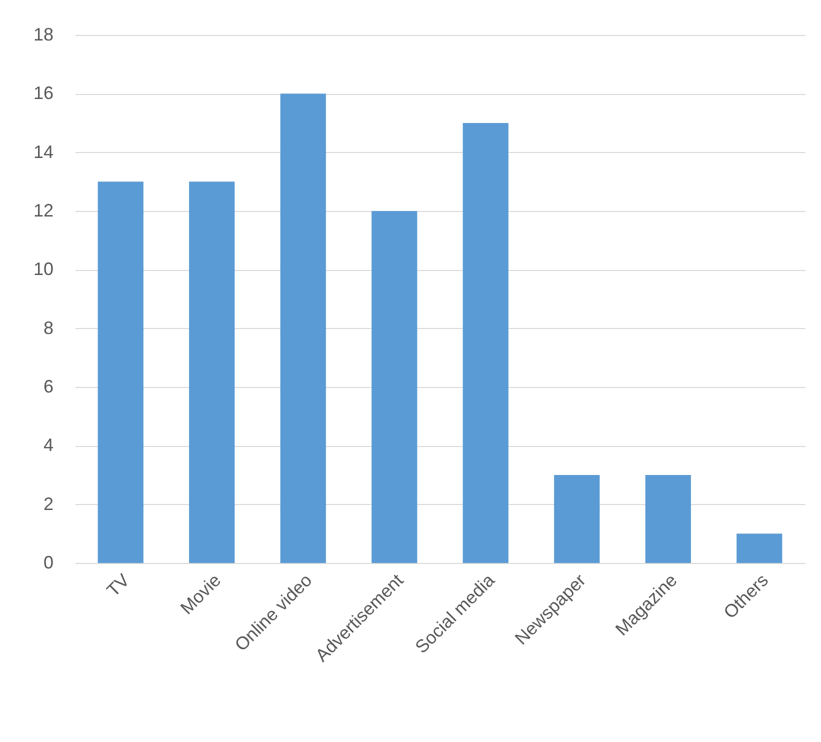  Describe the element at coordinates (48, 386) in the screenshot. I see `y-tick-label: 6` at that location.